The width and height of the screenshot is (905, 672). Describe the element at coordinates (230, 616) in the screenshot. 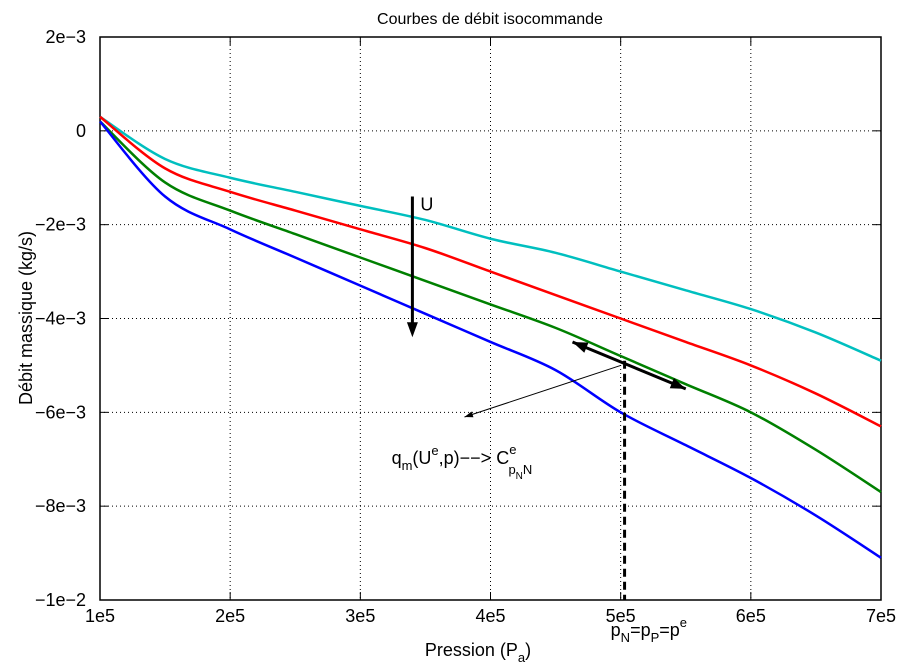

I see `x-tick-label: 2e5` at that location.